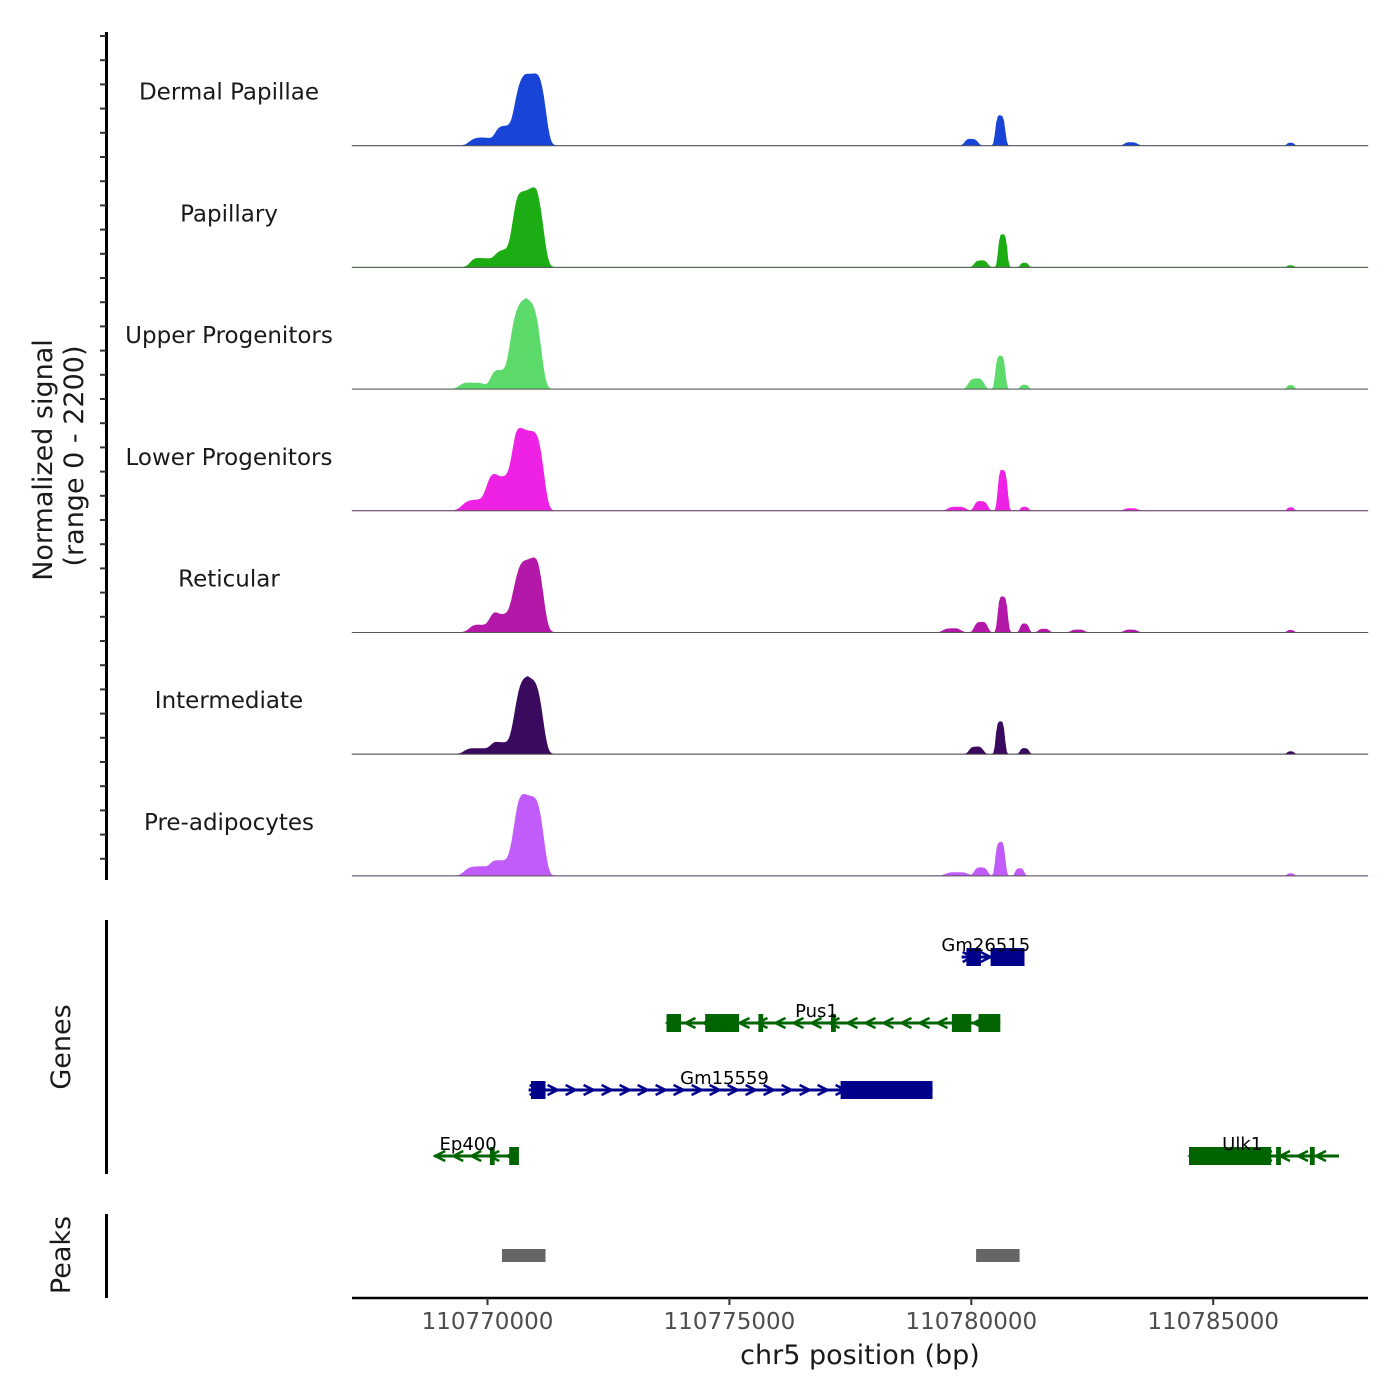 The image size is (1400, 1400). I want to click on gene-ep400: Ep400, so click(475, 1149).